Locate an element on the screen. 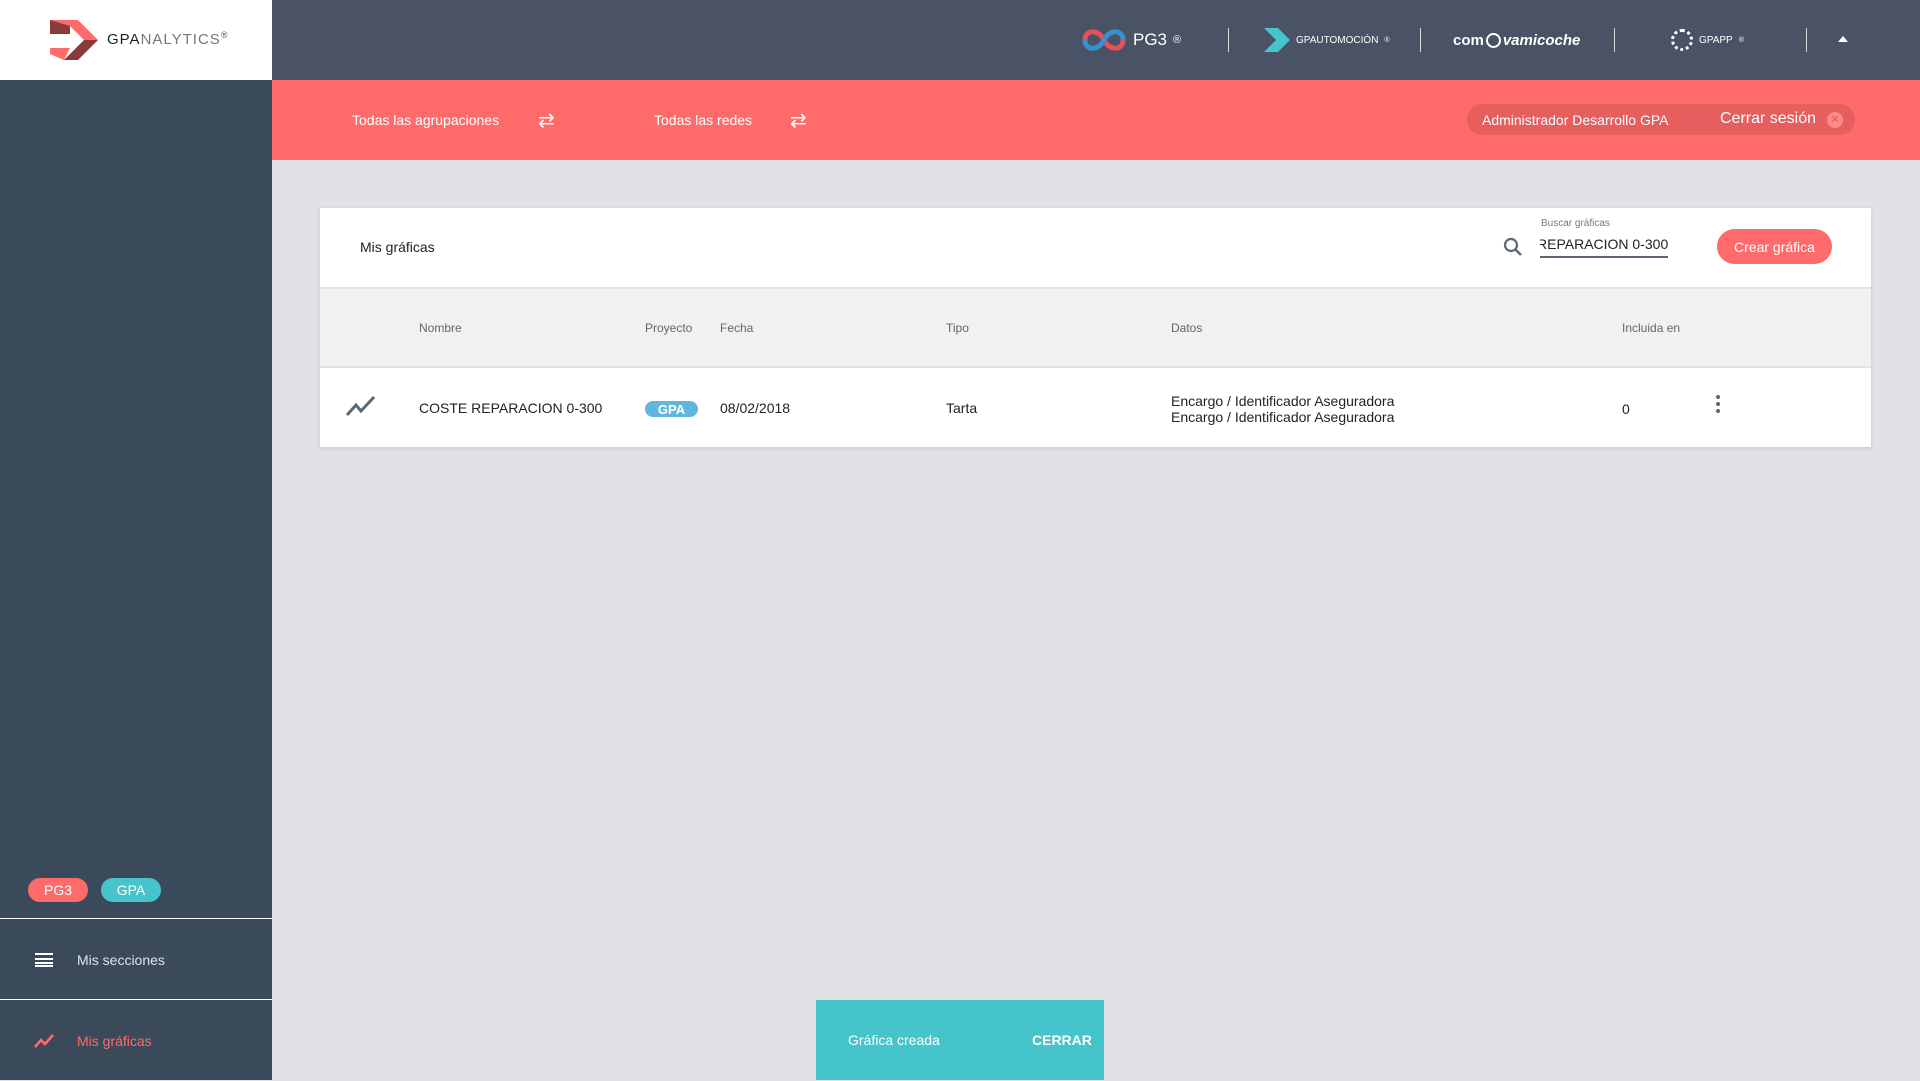  included-count: 0 is located at coordinates (1626, 409).